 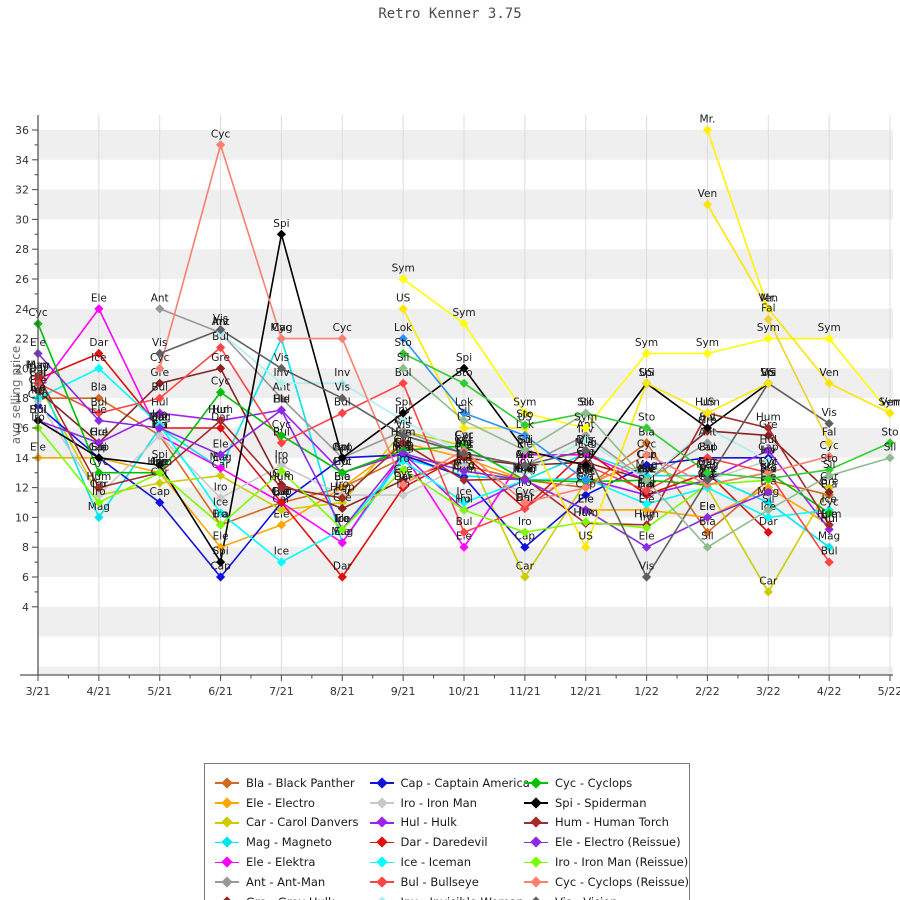 What do you see at coordinates (465, 145) in the screenshot?
I see `plot-band` at bounding box center [465, 145].